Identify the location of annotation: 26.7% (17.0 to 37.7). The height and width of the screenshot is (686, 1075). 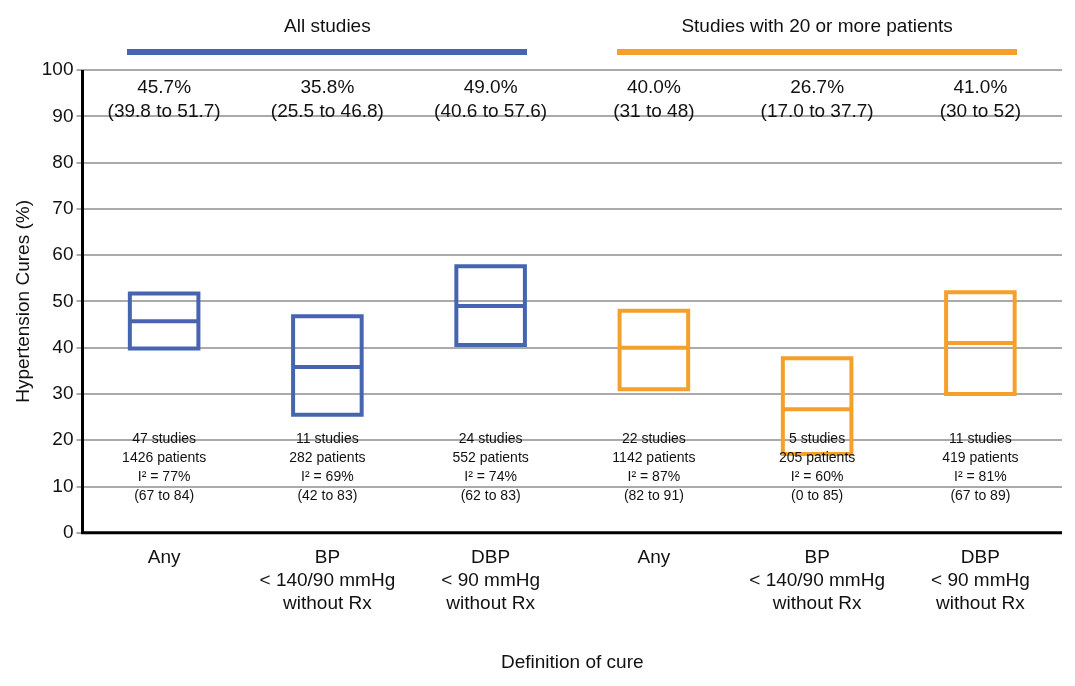
(817, 99).